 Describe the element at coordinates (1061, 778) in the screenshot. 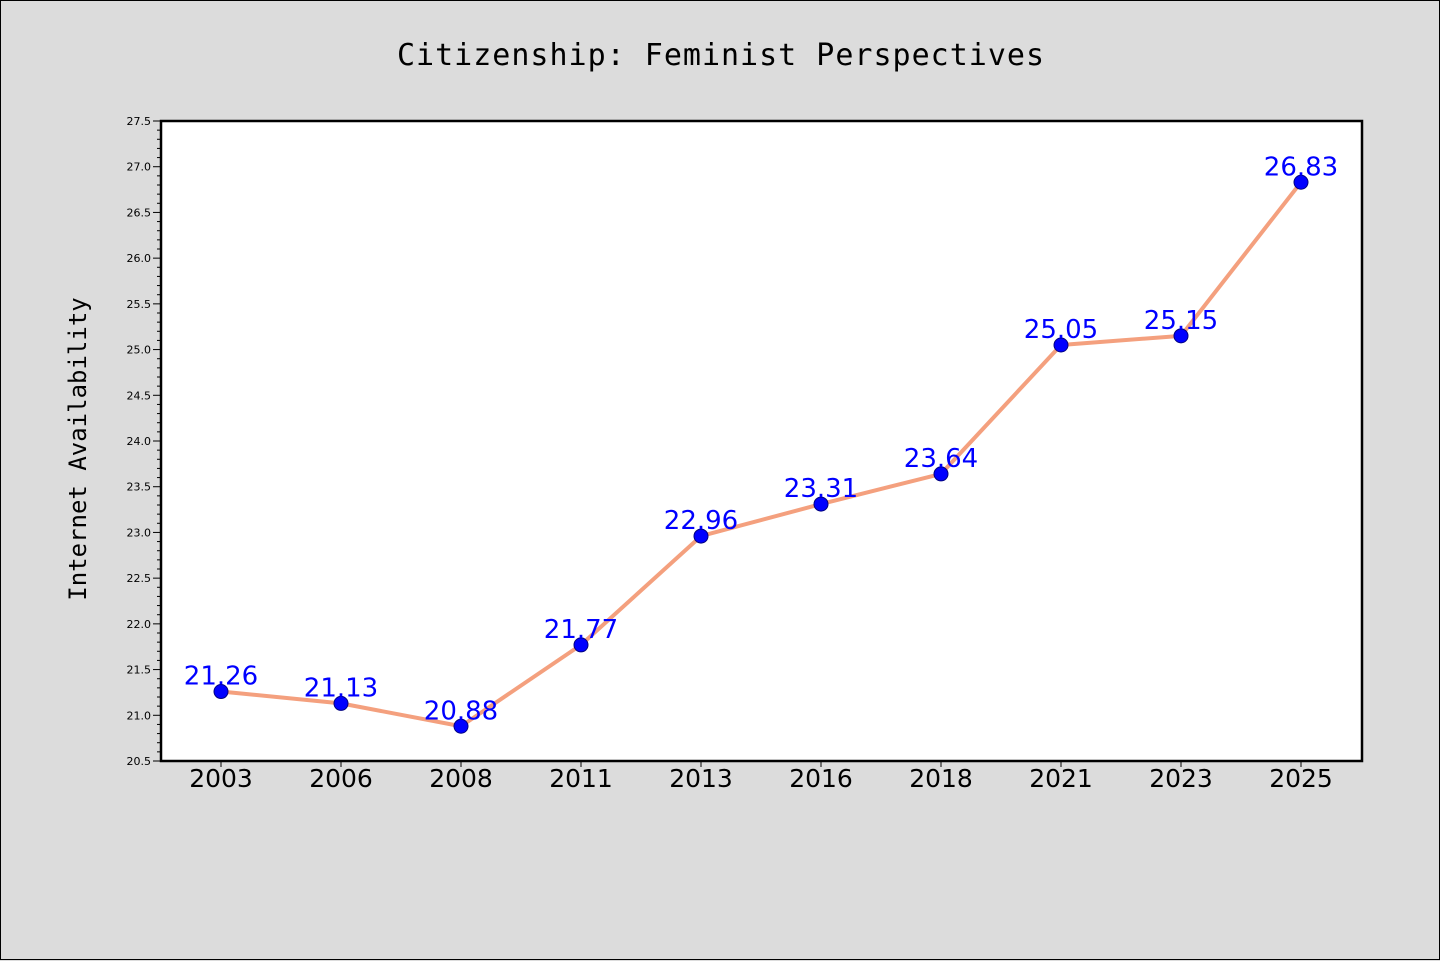

I see `x-tick-label: 2021` at that location.